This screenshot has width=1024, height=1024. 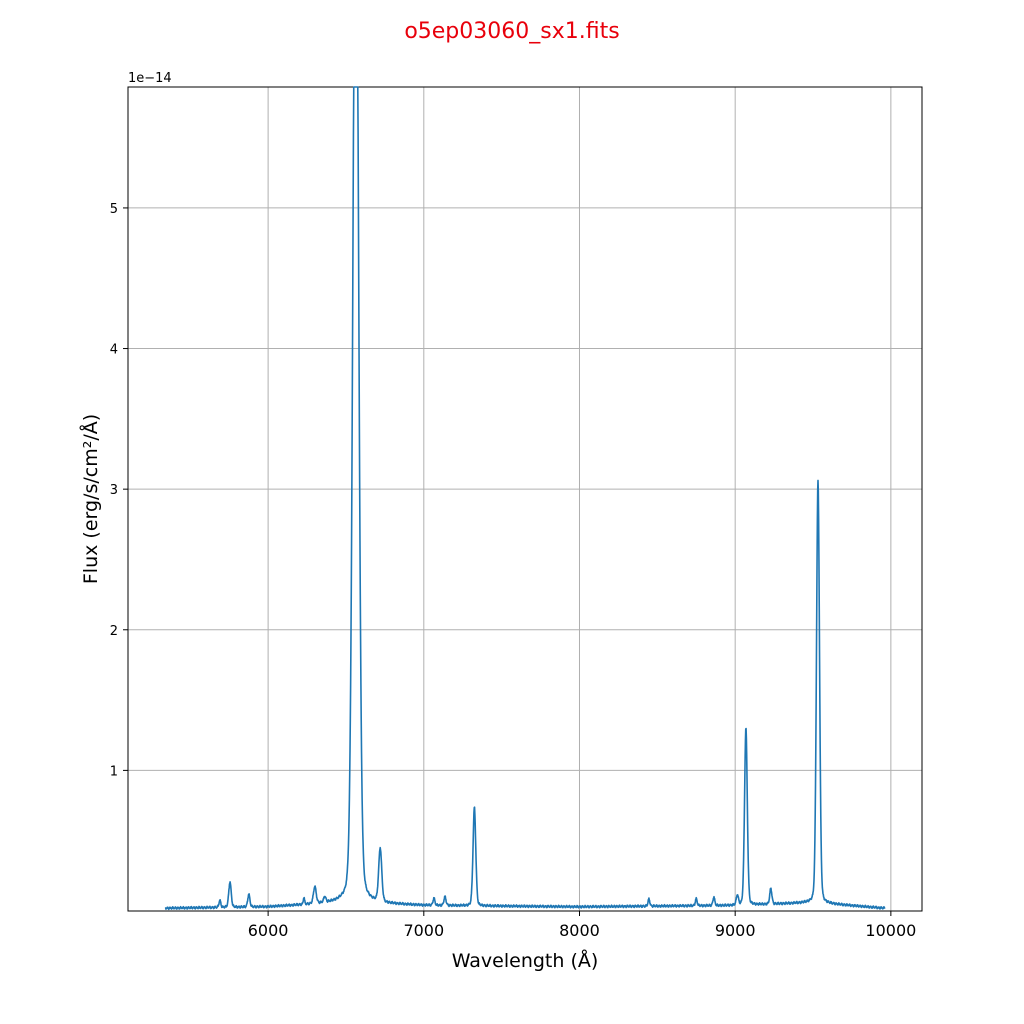 What do you see at coordinates (114, 350) in the screenshot?
I see `y-tick-label: 4` at bounding box center [114, 350].